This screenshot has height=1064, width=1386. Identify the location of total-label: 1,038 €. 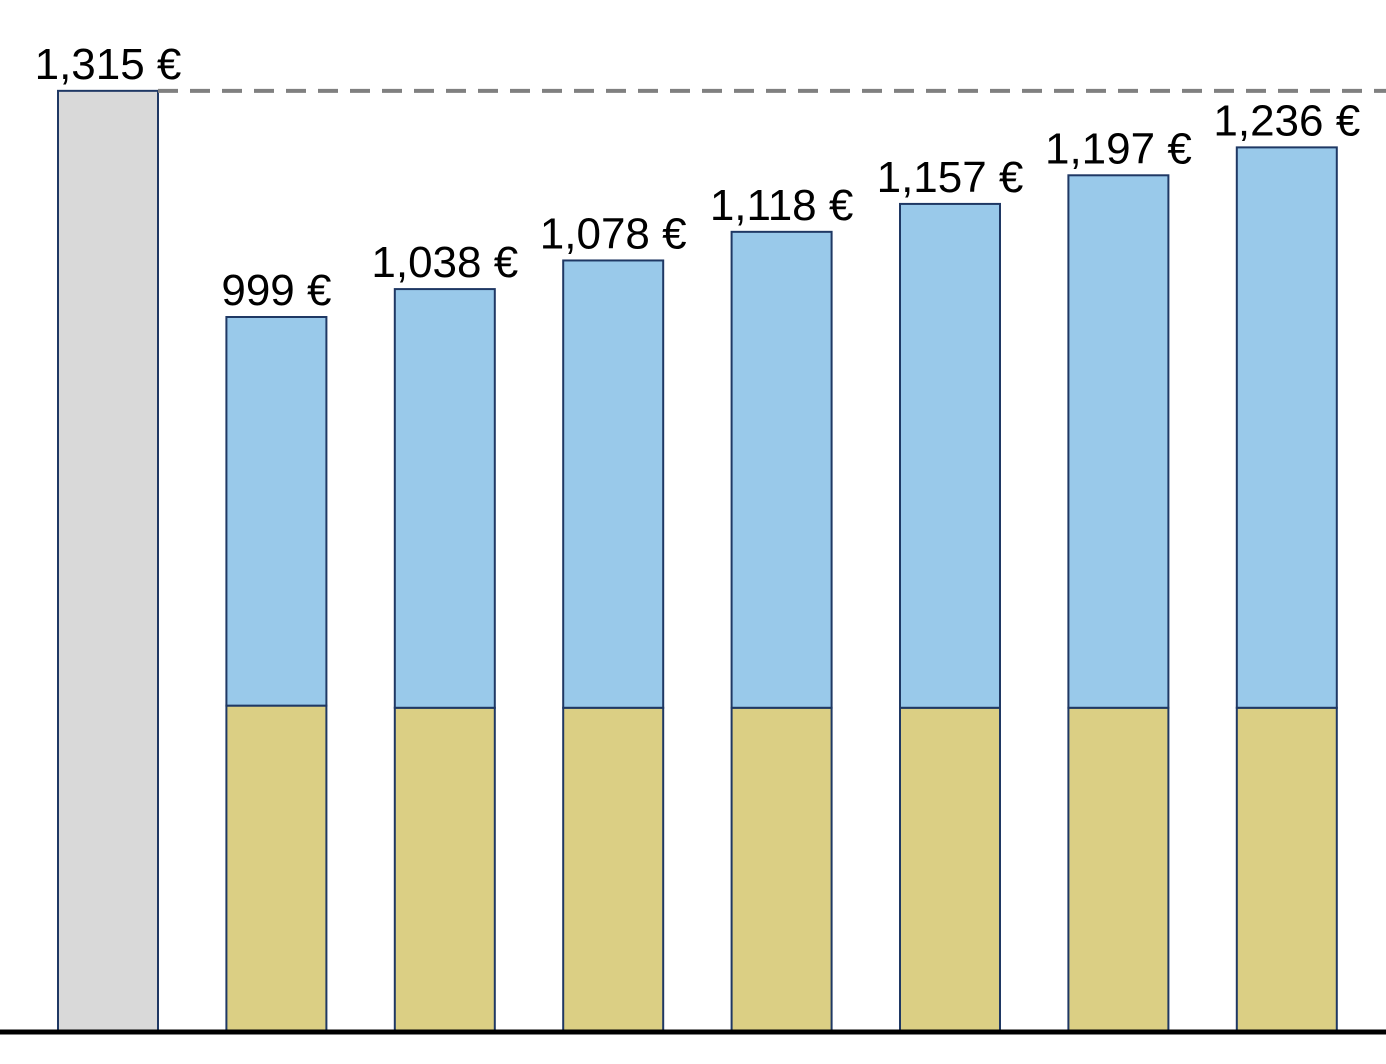
(444, 262).